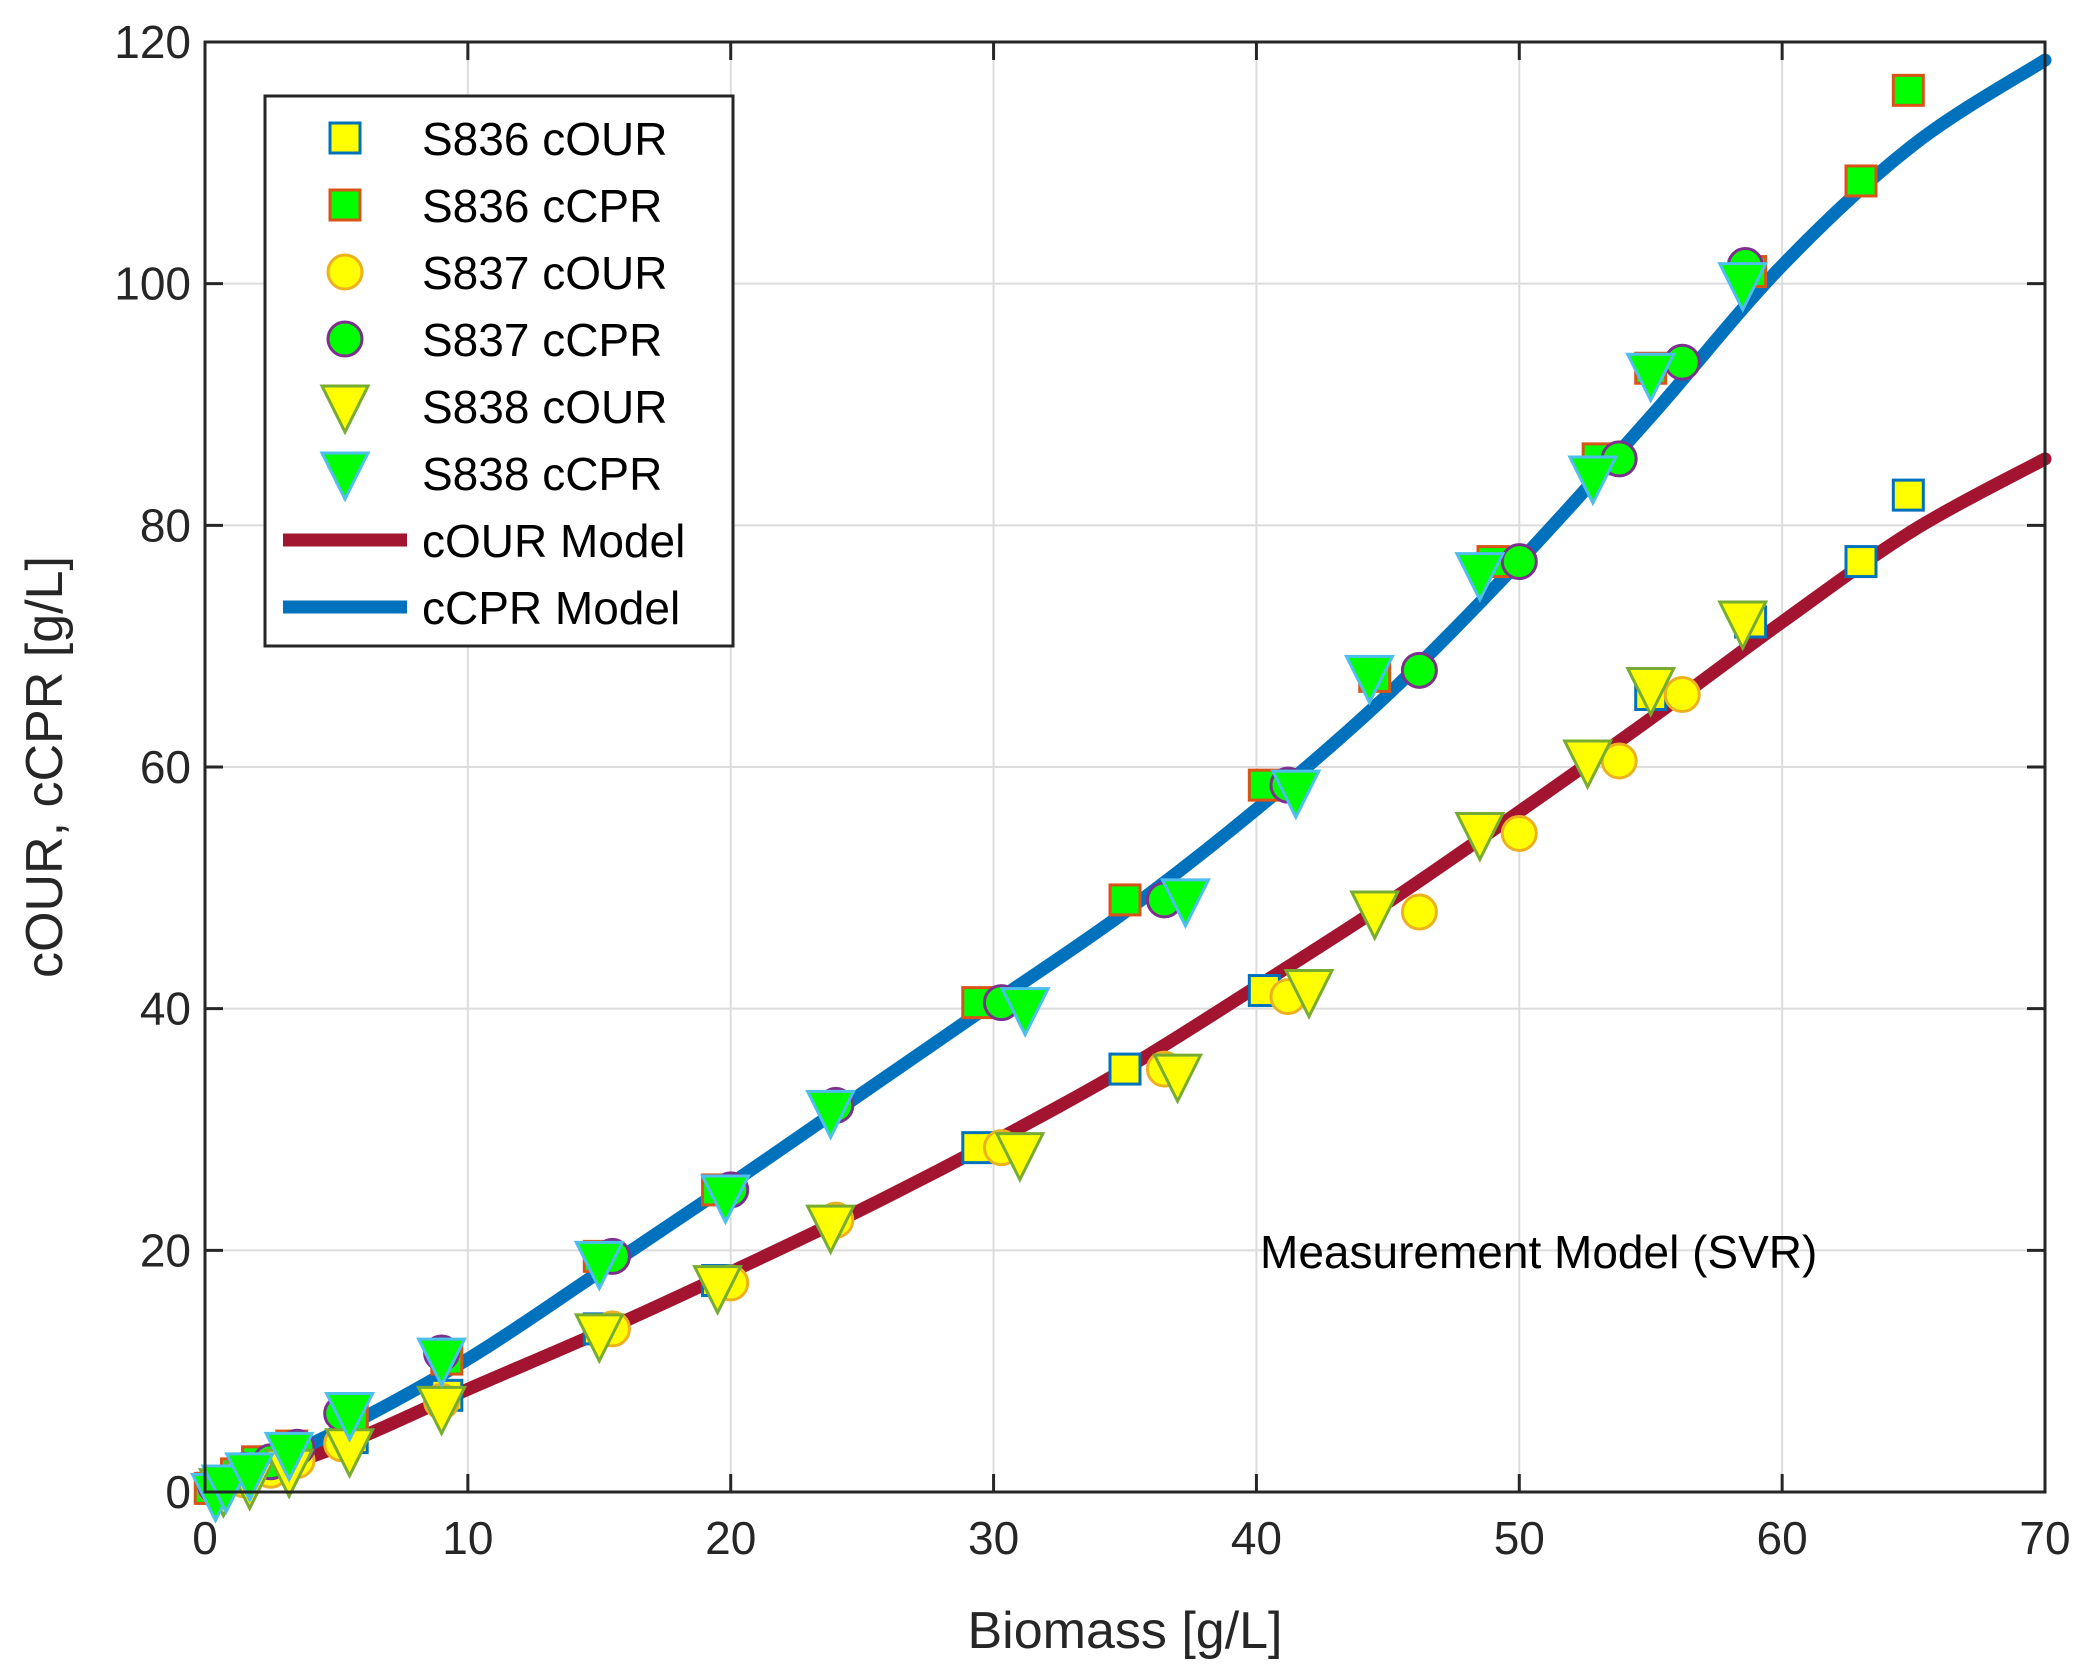 The image size is (2086, 1672). I want to click on x-tick-label: 60, so click(1782, 1538).